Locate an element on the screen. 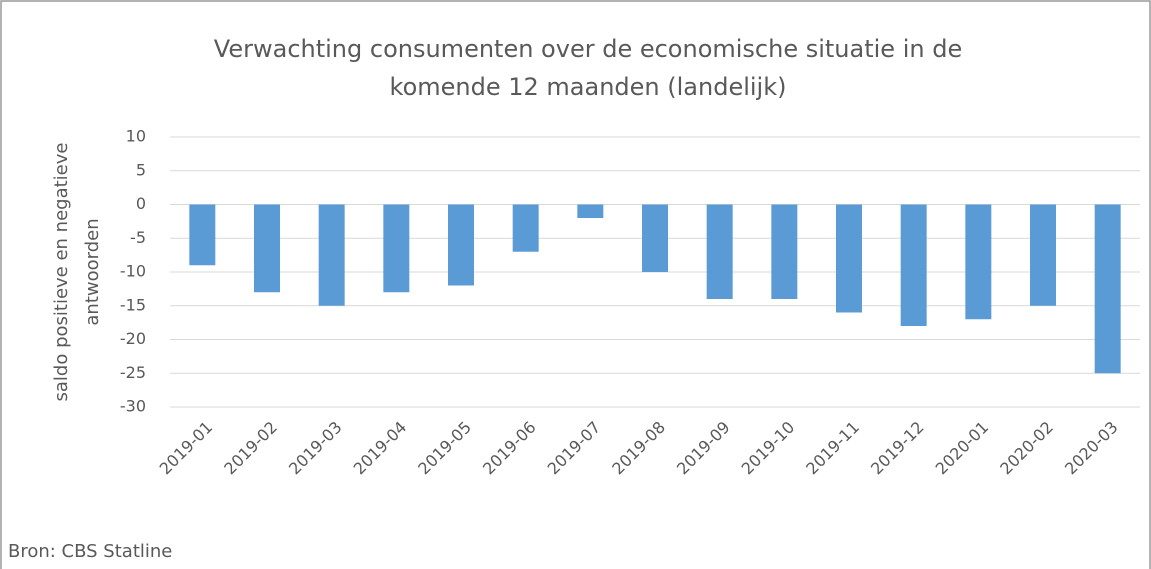 The height and width of the screenshot is (569, 1151). y-tick-label: -25 is located at coordinates (133, 372).